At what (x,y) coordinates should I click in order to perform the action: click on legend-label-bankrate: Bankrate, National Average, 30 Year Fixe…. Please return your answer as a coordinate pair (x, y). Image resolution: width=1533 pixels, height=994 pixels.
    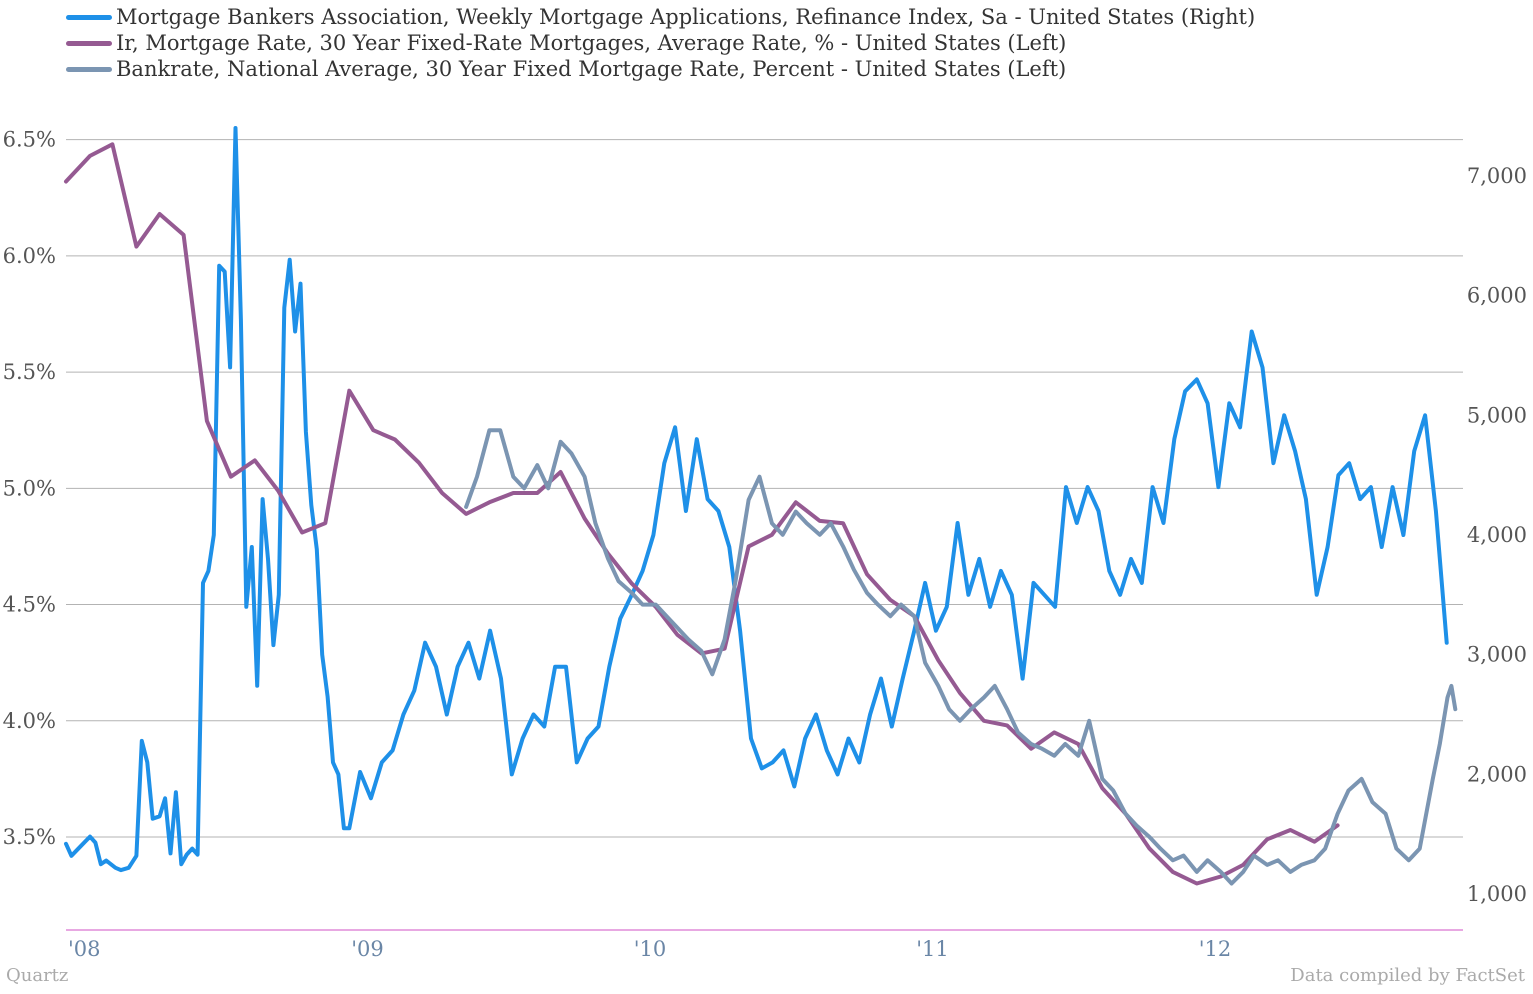
    Looking at the image, I should click on (591, 69).